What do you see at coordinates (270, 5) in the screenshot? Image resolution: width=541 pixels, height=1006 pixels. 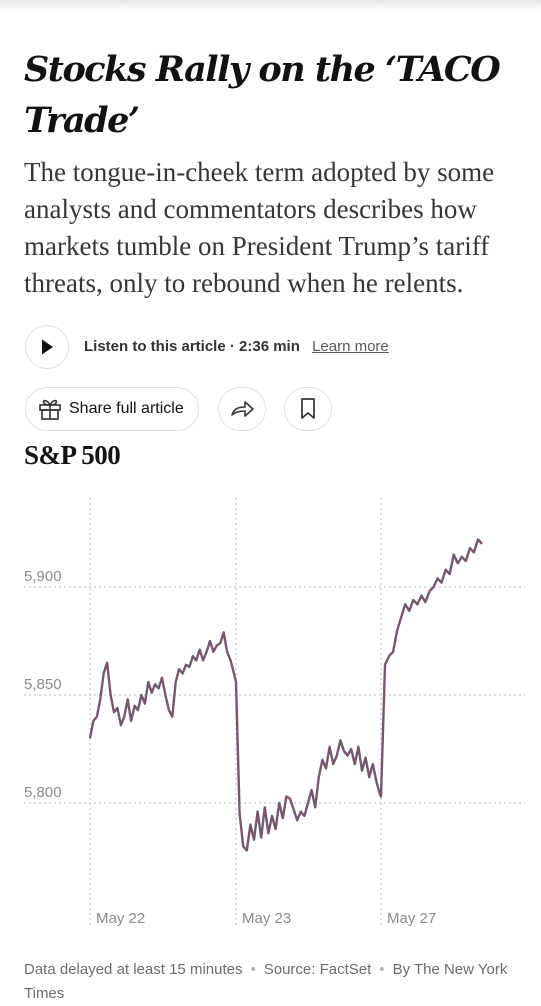 I see `top-shadow` at bounding box center [270, 5].